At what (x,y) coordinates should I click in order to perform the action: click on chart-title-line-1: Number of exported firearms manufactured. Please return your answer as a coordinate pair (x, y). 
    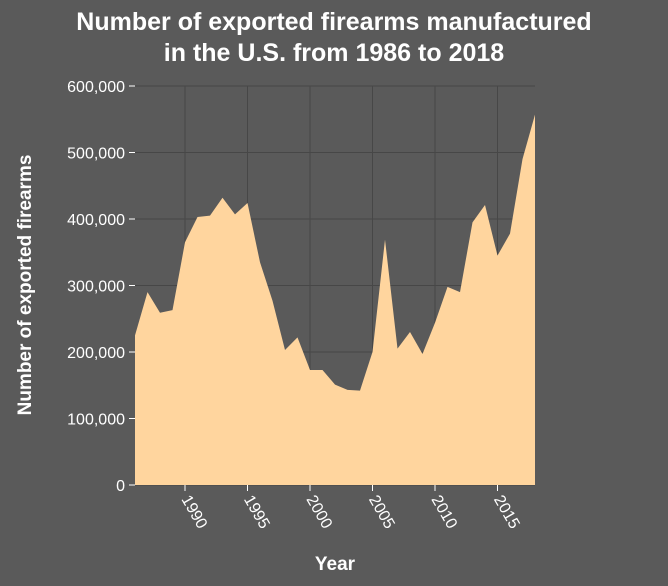
    Looking at the image, I should click on (333, 22).